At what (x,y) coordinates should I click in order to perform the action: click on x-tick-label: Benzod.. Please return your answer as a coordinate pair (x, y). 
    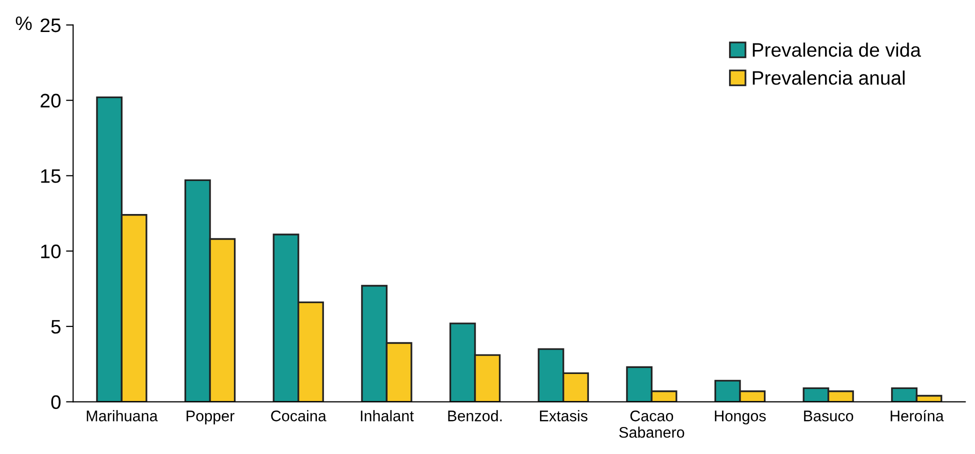
    Looking at the image, I should click on (475, 416).